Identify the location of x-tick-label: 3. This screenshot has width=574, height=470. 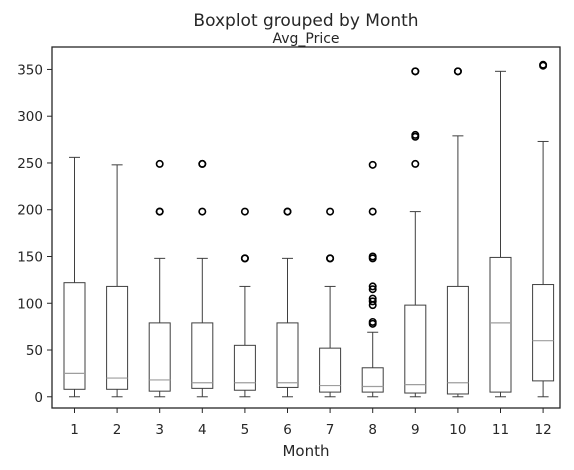
(159, 430).